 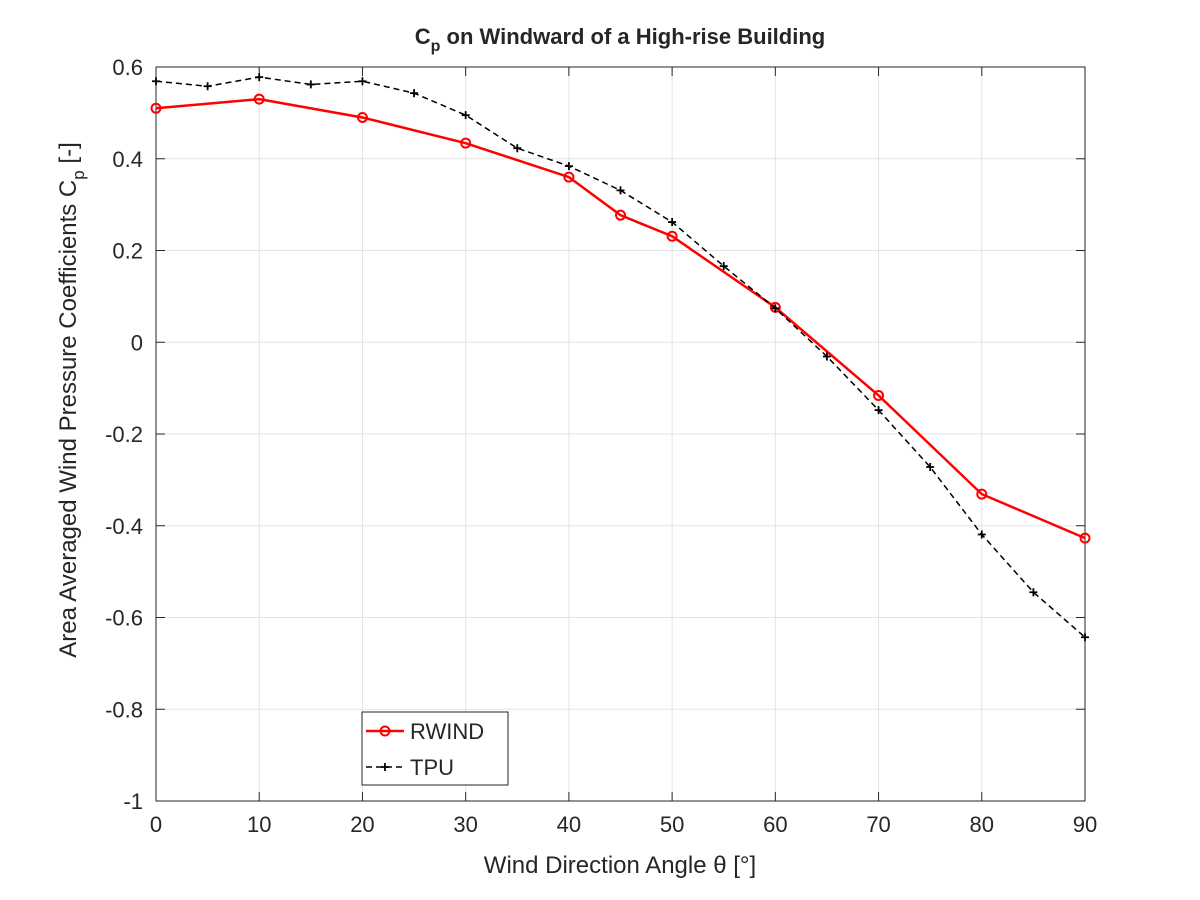 I want to click on x-tick-label: 10, so click(x=259, y=824).